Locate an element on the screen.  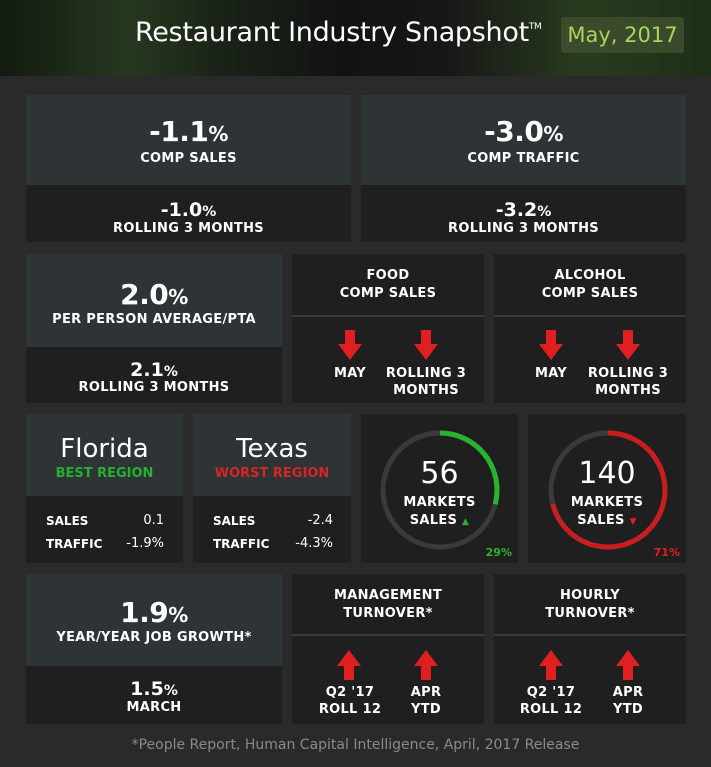
mgmt-apr-label: APR is located at coordinates (426, 692).